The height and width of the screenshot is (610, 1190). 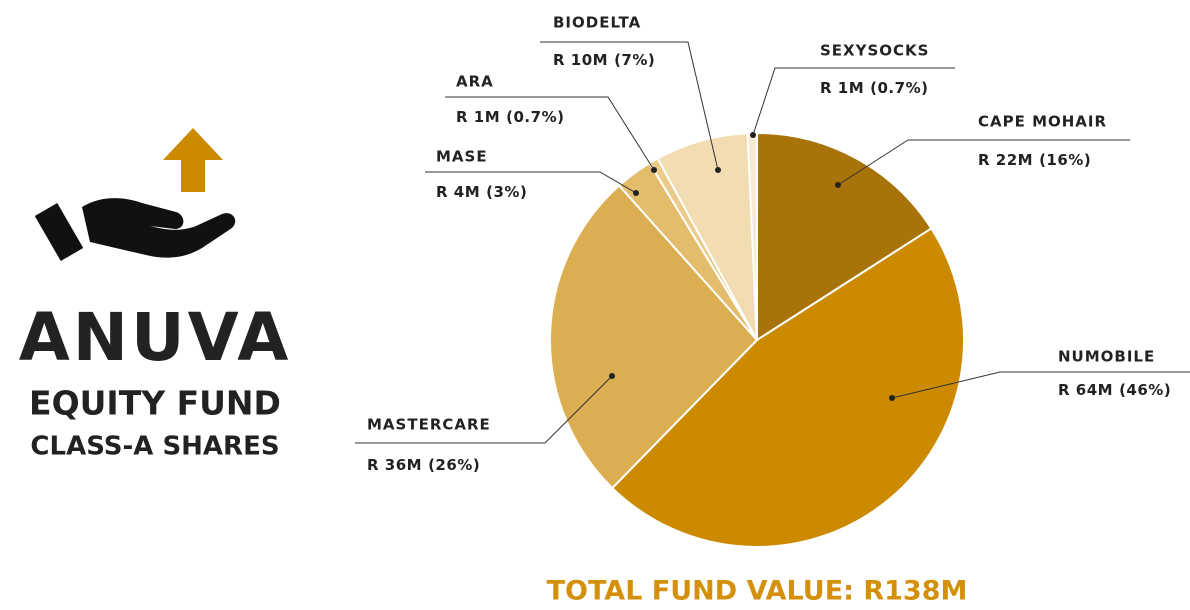 What do you see at coordinates (154, 447) in the screenshot?
I see `caption: CLASS-A SHARES` at bounding box center [154, 447].